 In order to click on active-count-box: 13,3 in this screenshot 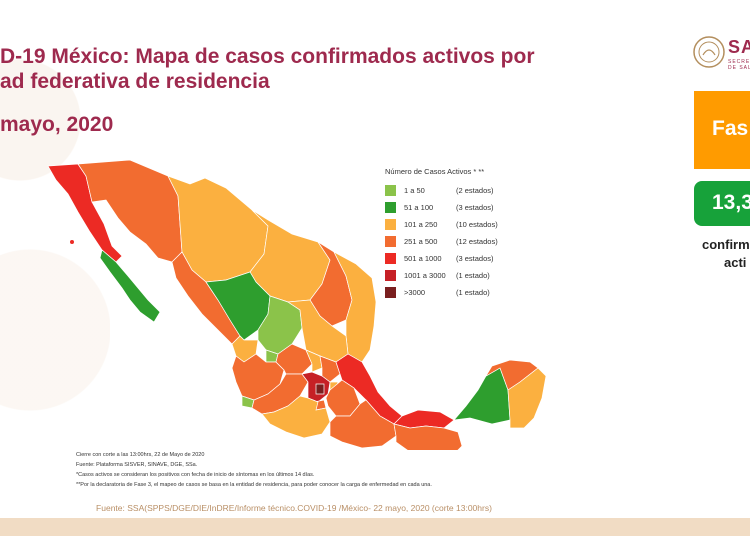, I will do `click(722, 203)`.